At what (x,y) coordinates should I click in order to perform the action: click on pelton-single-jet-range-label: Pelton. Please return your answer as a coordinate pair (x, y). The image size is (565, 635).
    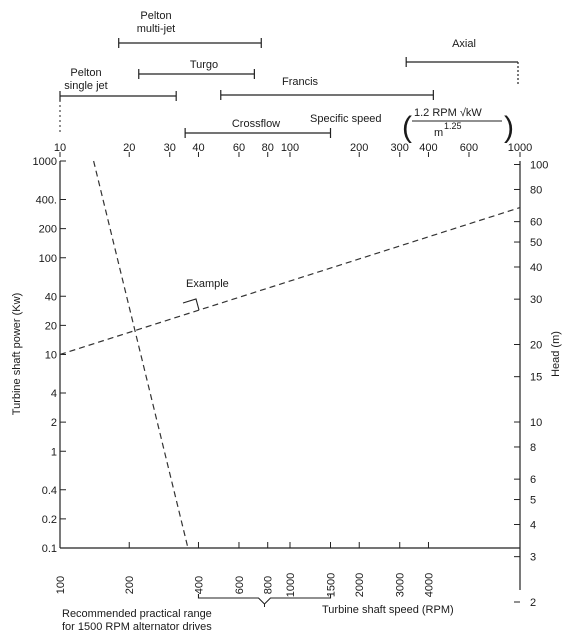
    Looking at the image, I should click on (85, 73).